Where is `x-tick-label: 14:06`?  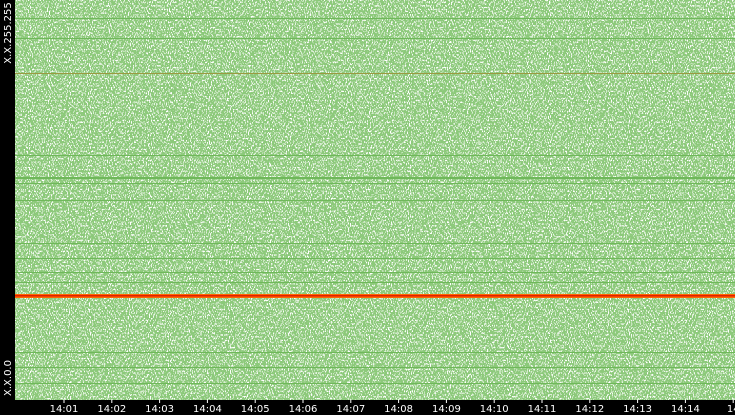 x-tick-label: 14:06 is located at coordinates (303, 409).